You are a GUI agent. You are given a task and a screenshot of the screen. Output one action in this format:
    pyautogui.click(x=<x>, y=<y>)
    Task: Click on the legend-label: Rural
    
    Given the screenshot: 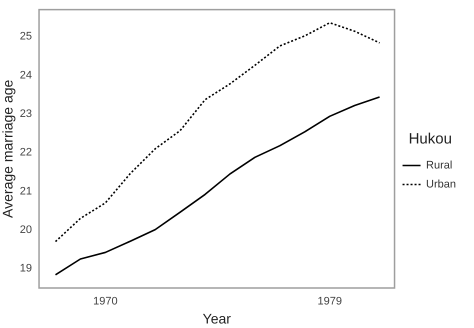 What is the action you would take?
    pyautogui.click(x=439, y=166)
    